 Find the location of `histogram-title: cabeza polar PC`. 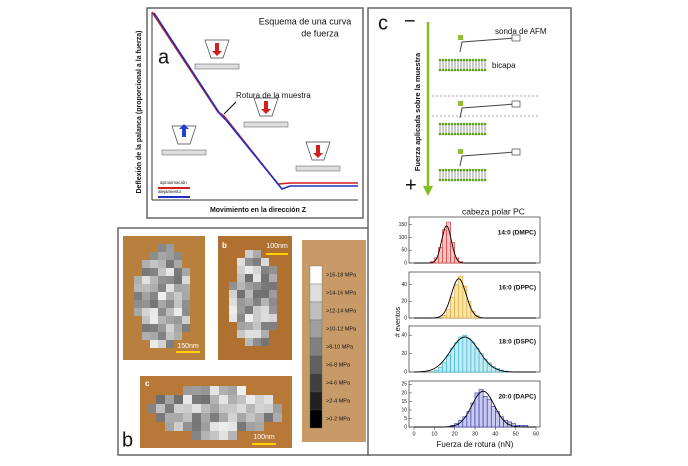

histogram-title: cabeza polar PC is located at coordinates (493, 211).